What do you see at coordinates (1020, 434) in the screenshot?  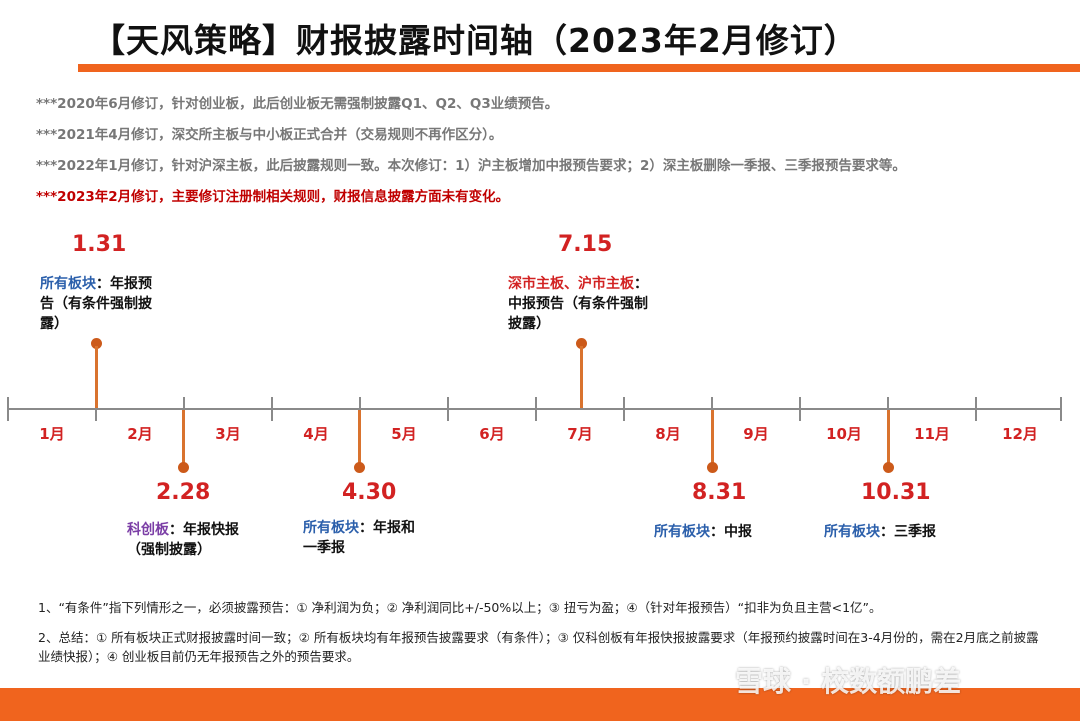 I see `month-label: 12月` at bounding box center [1020, 434].